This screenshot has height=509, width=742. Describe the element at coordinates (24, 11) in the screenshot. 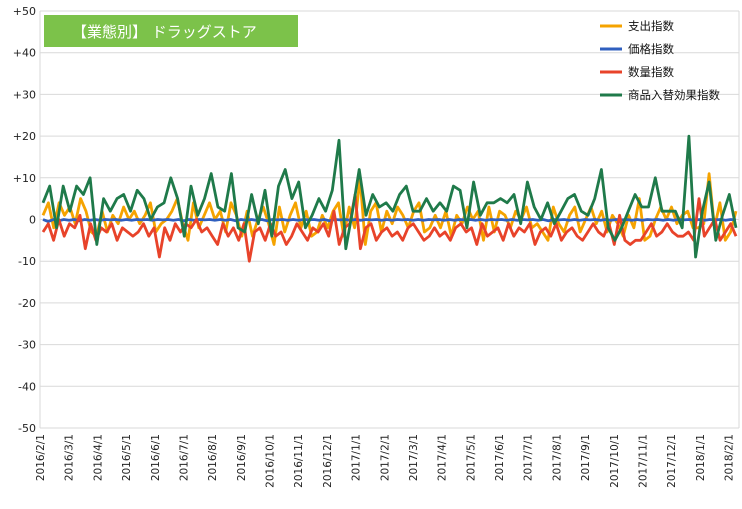

I see `y-tick-label: +50` at that location.